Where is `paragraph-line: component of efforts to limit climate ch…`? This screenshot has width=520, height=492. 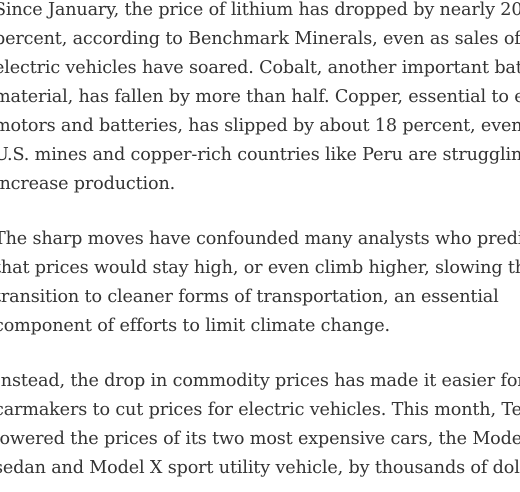 paragraph-line: component of efforts to limit climate ch… is located at coordinates (195, 326).